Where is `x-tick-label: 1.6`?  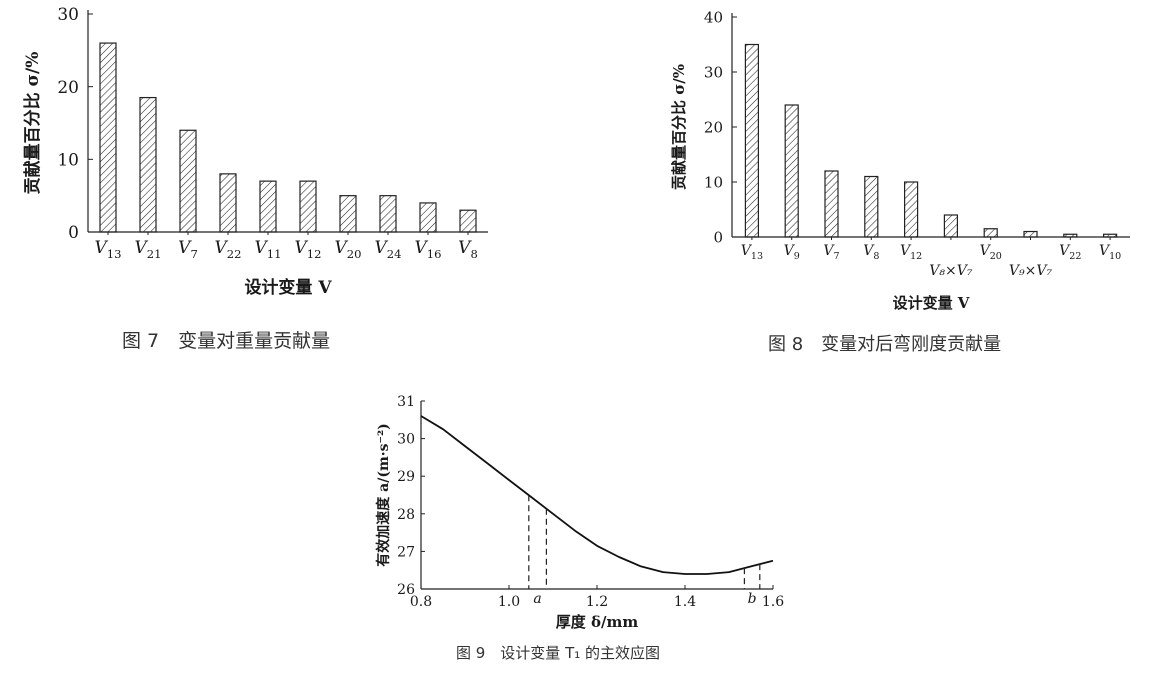 x-tick-label: 1.6 is located at coordinates (773, 602).